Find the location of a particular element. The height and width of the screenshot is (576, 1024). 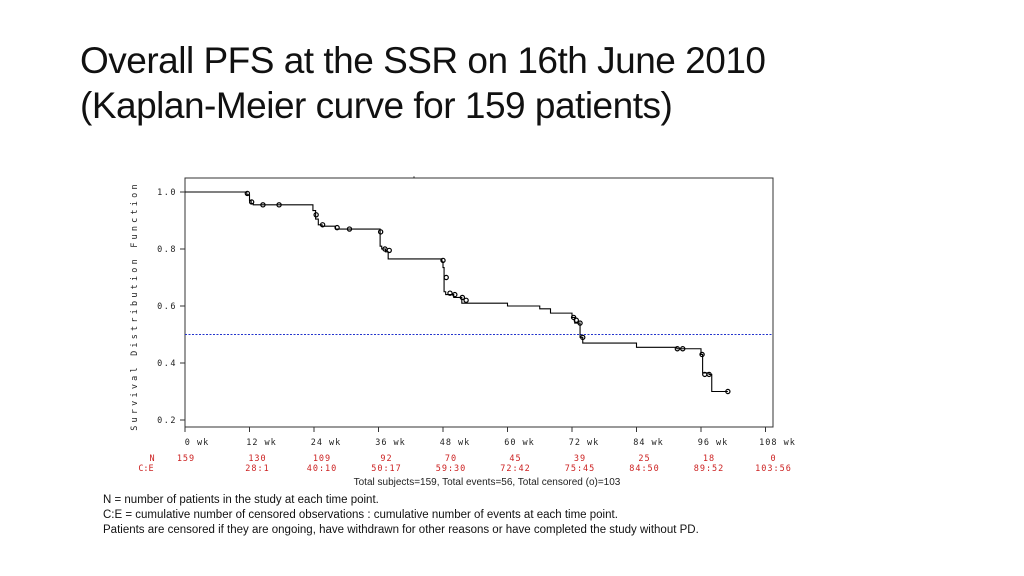

risk-ce-value: 50:17 is located at coordinates (386, 469).